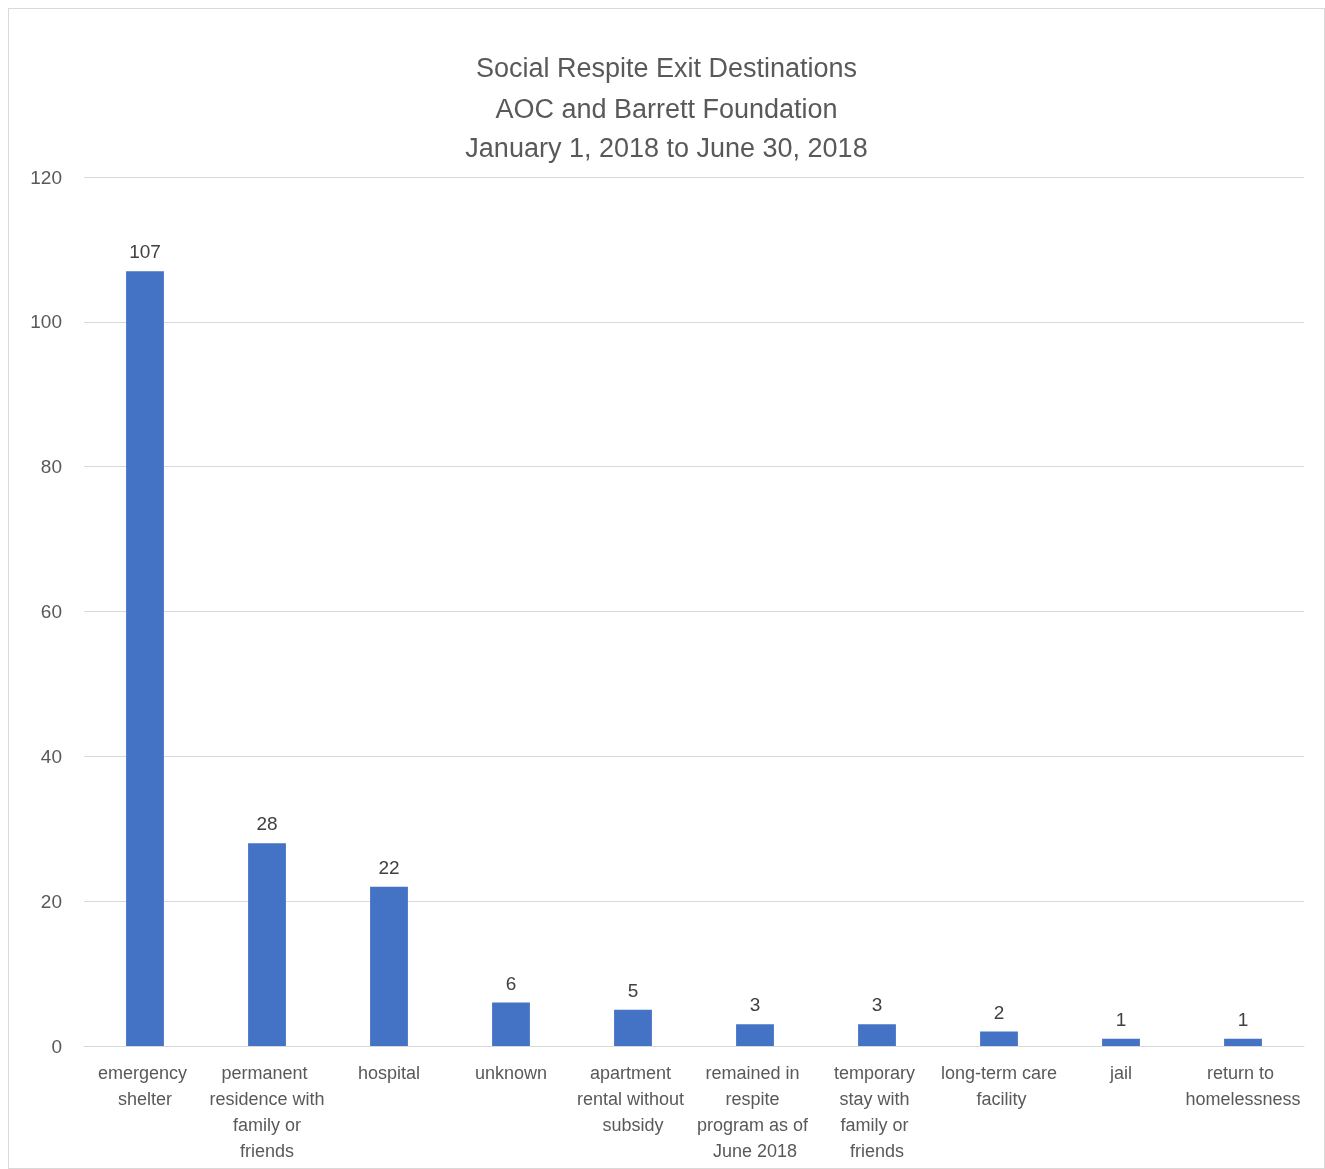 The width and height of the screenshot is (1325, 1169). What do you see at coordinates (511, 983) in the screenshot?
I see `data-label: 6` at bounding box center [511, 983].